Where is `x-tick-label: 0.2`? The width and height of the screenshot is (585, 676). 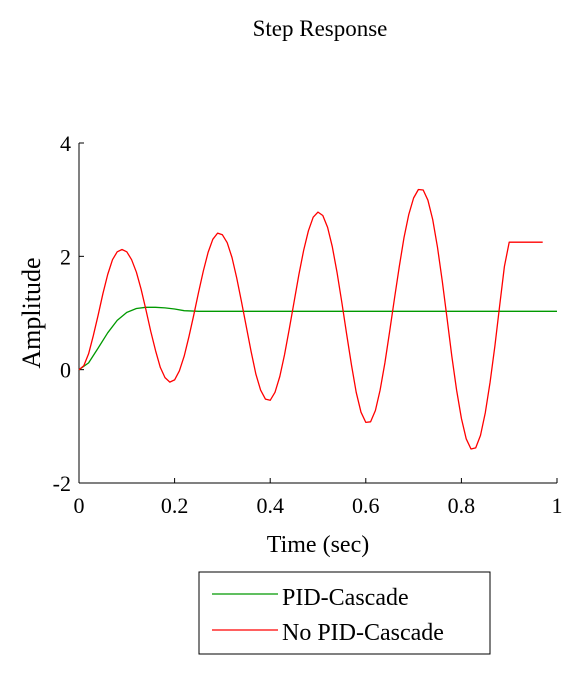
x-tick-label: 0.2 is located at coordinates (175, 505).